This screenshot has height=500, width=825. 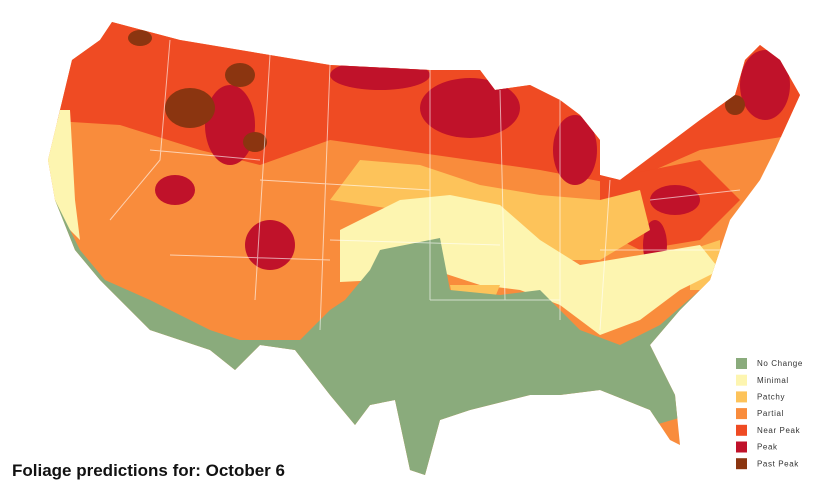 I want to click on legend-label: Partial, so click(x=770, y=413).